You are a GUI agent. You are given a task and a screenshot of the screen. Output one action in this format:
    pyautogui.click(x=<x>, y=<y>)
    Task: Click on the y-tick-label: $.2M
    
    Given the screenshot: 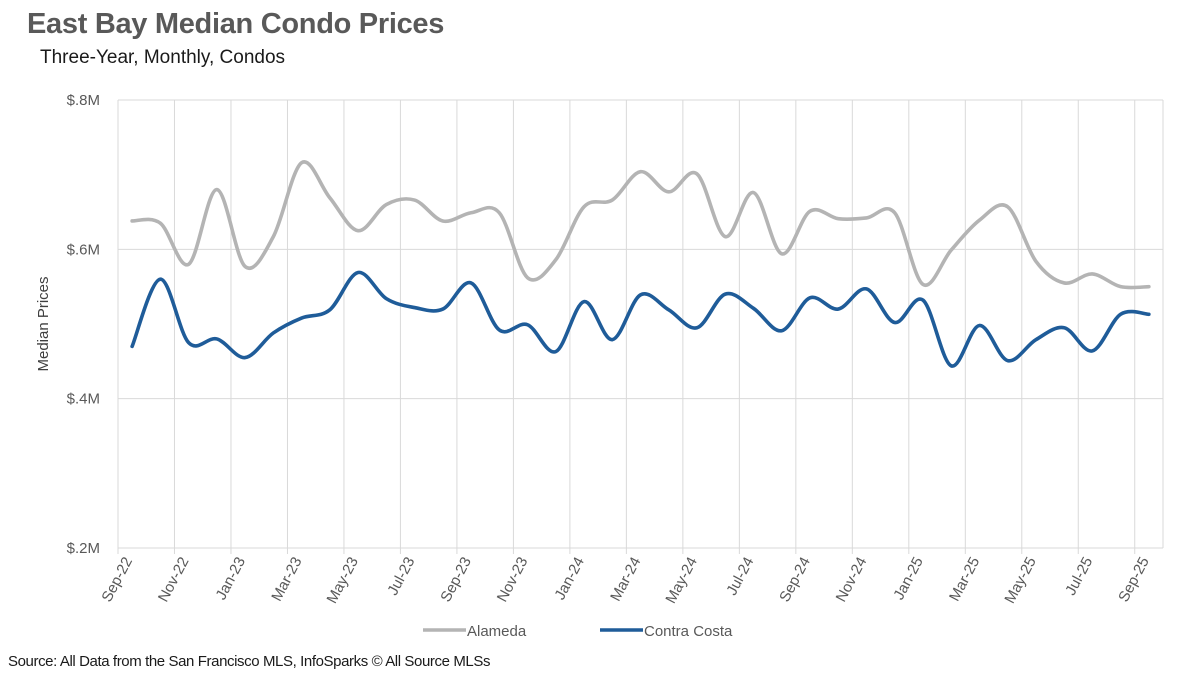 What is the action you would take?
    pyautogui.click(x=83, y=548)
    